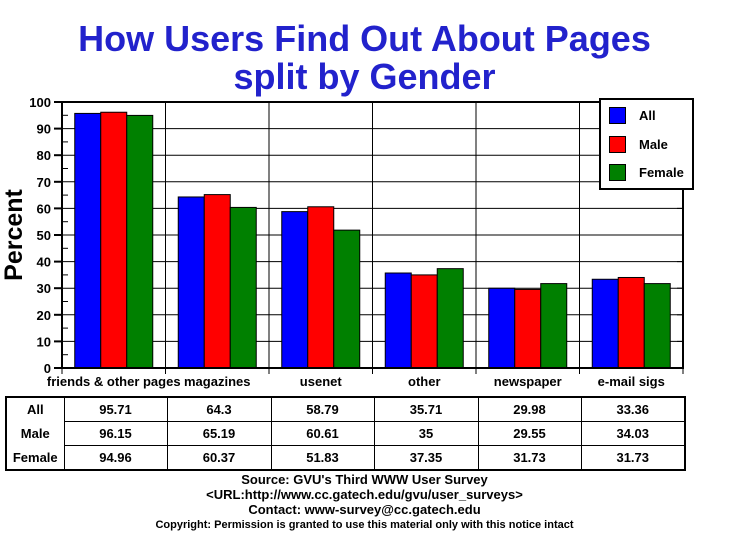  I want to click on table-cell: 29.55, so click(529, 433).